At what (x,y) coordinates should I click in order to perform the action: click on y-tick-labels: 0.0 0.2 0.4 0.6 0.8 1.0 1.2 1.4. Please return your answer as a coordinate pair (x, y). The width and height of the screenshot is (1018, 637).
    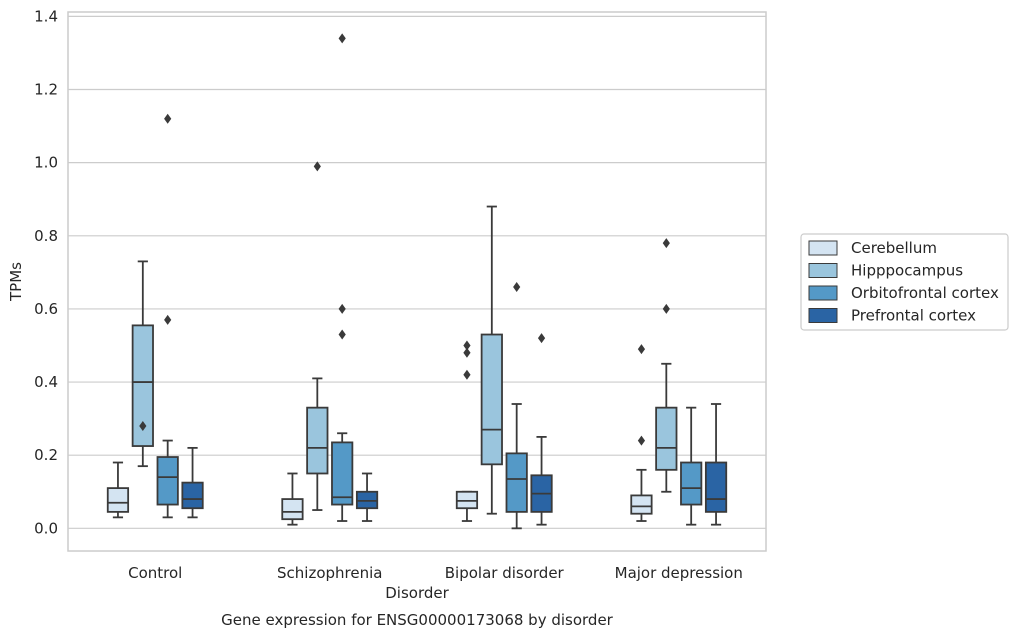
    Looking at the image, I should click on (46, 272).